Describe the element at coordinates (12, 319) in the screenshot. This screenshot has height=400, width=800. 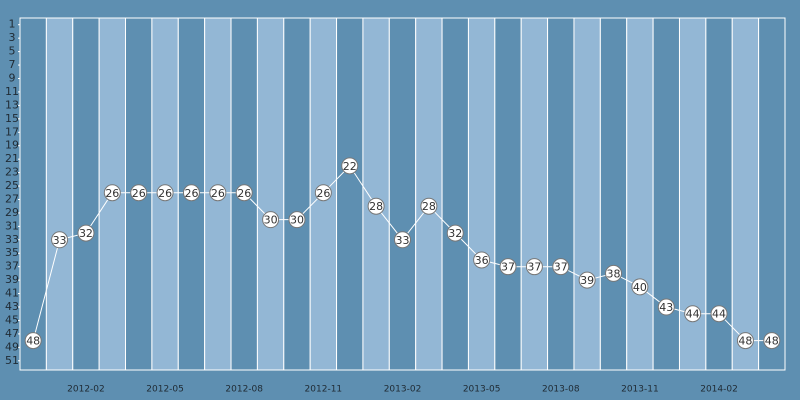
I see `y-tick-label: 45` at that location.